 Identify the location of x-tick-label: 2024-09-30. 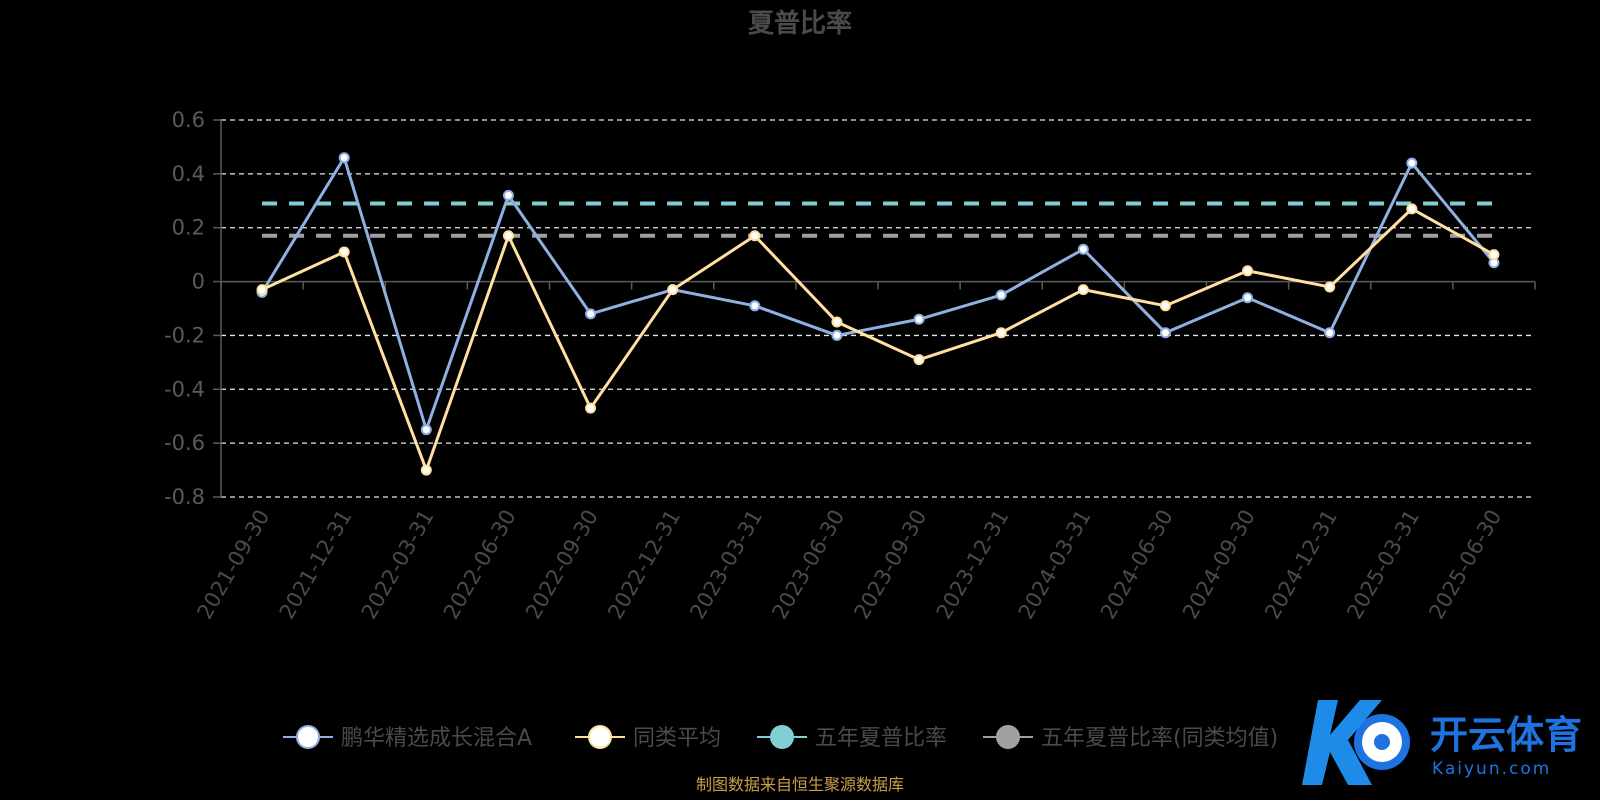
(1219, 565).